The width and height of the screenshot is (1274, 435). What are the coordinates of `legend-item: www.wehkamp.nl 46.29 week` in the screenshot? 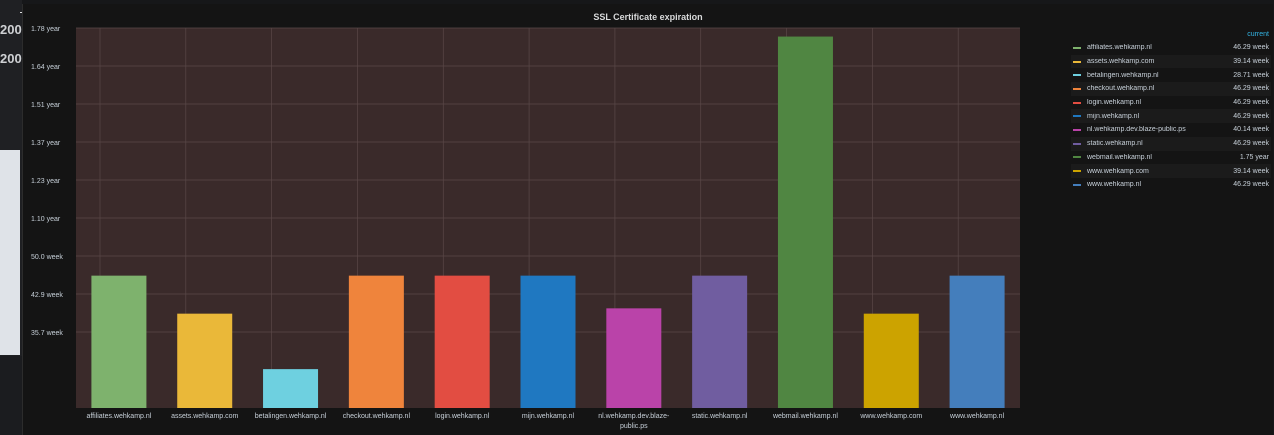 It's located at (1171, 185).